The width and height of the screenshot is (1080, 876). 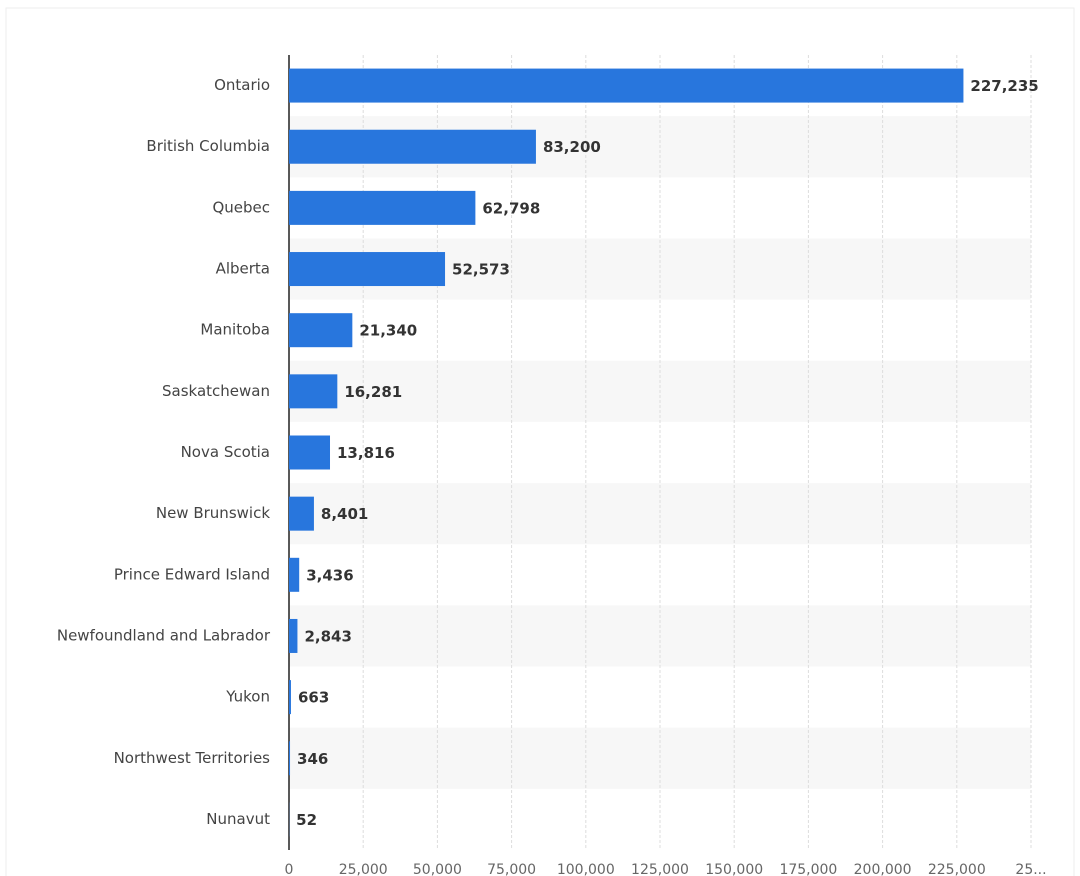 I want to click on x-tick-label: 225,000, so click(x=957, y=869).